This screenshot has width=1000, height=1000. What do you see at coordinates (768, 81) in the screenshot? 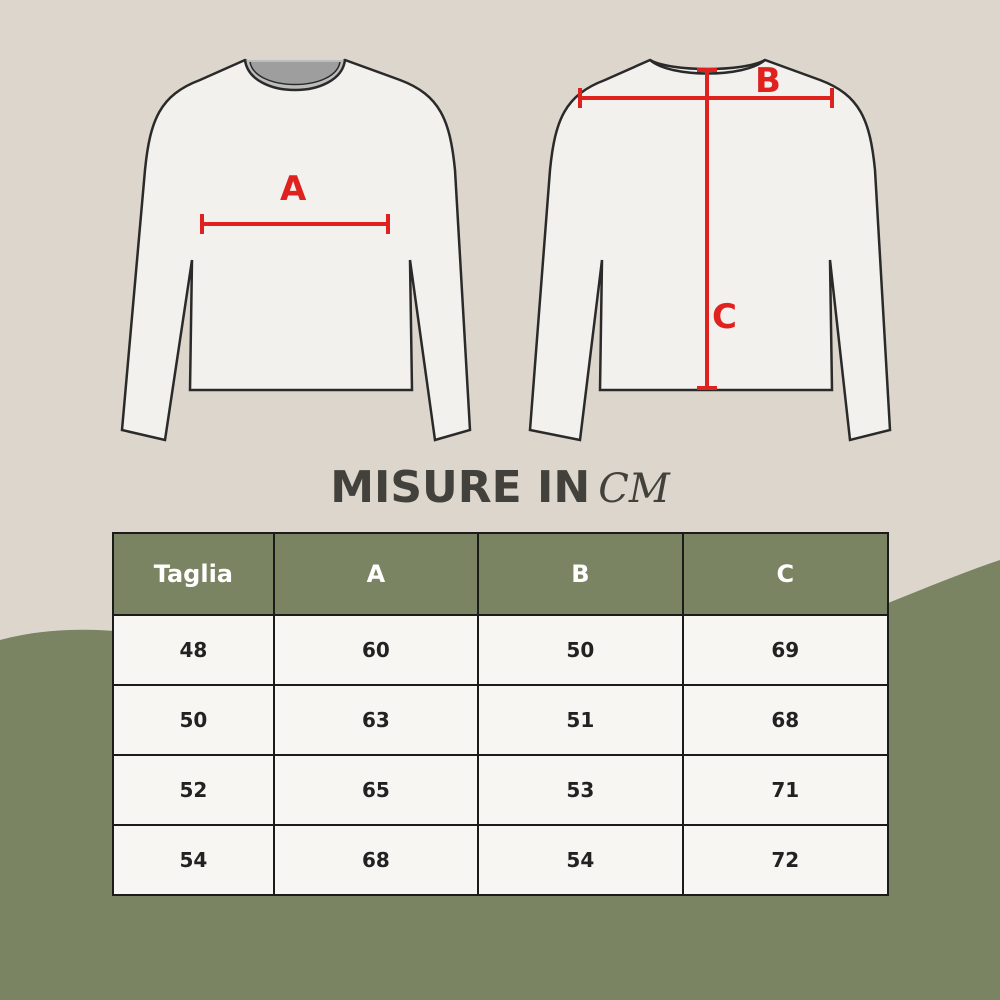
I see `label-b: B` at bounding box center [768, 81].